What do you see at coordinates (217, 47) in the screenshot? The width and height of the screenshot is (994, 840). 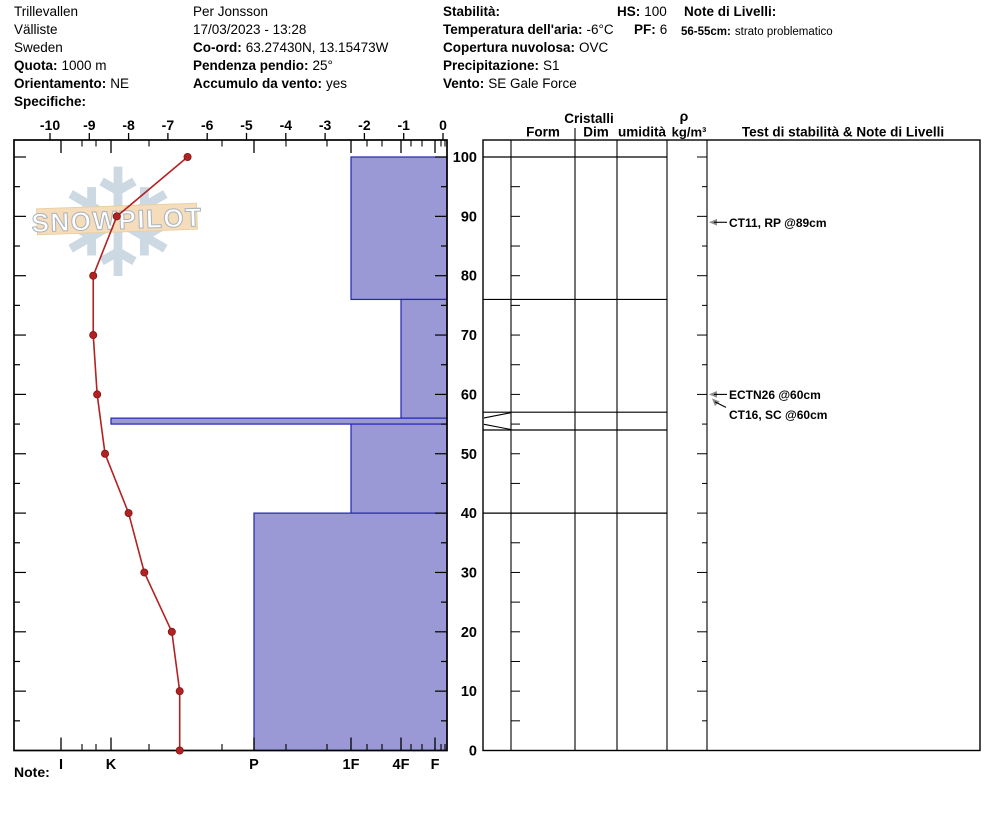 I see `coordinates-label: Co-ord:` at bounding box center [217, 47].